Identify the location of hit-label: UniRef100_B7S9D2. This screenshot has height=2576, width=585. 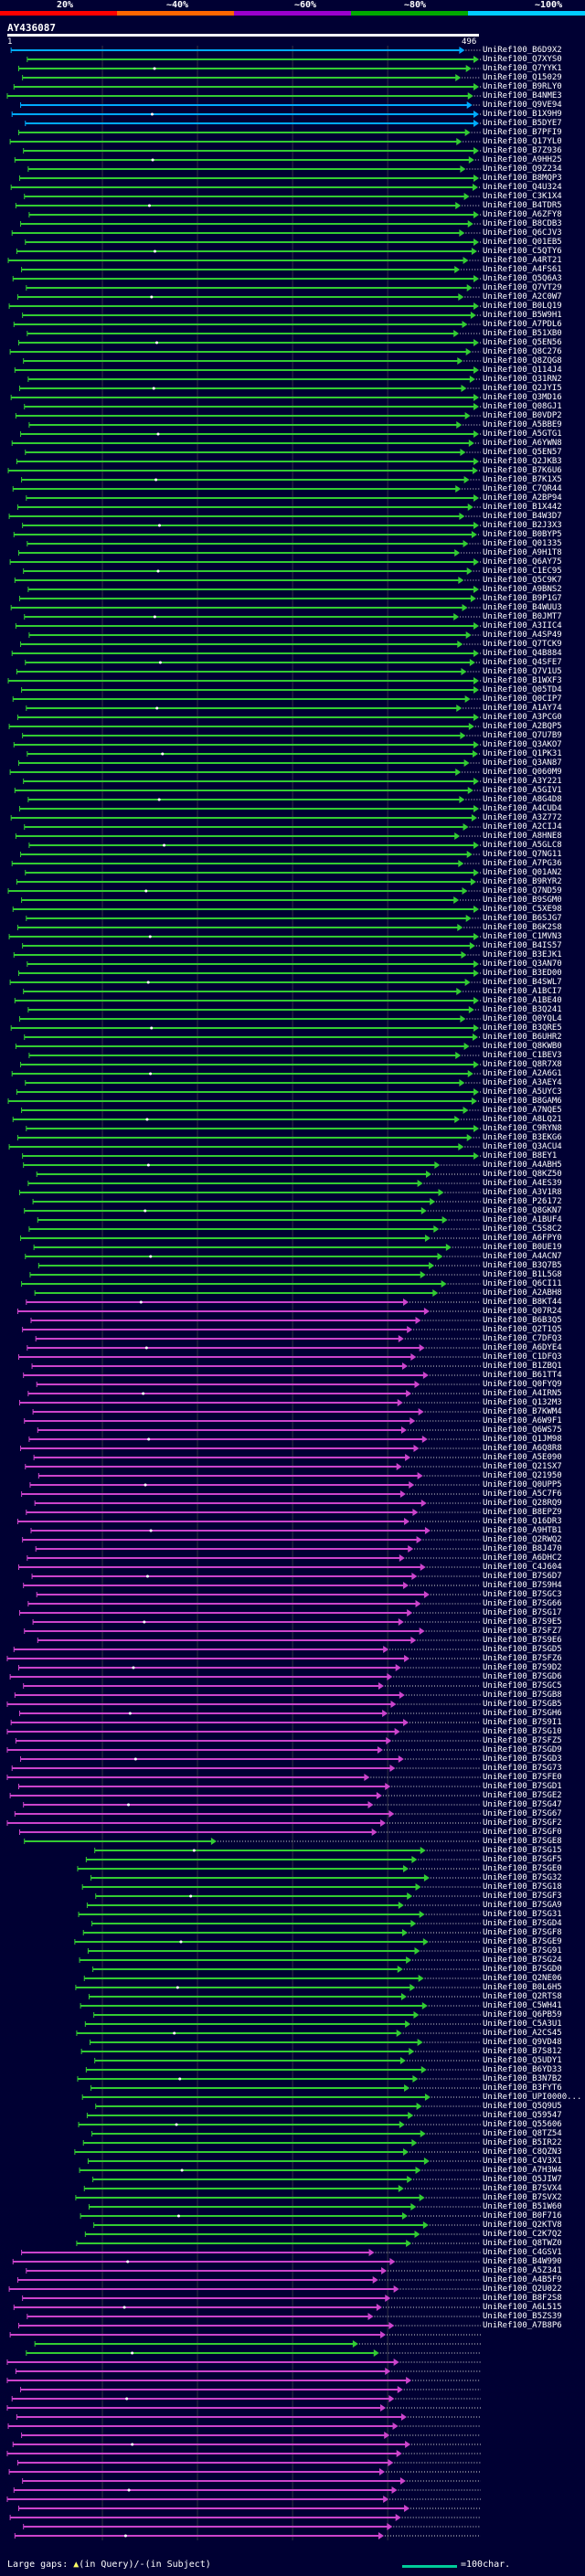
(522, 1667).